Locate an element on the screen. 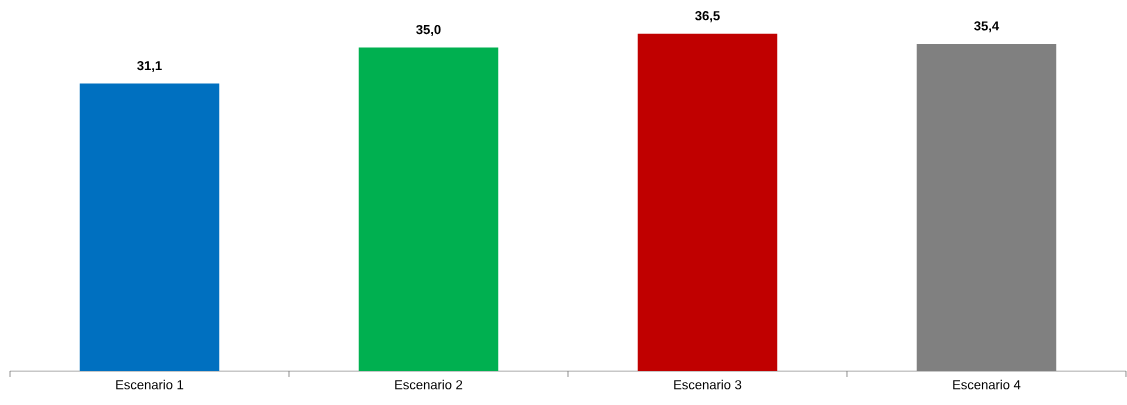  data-label: 35,4 is located at coordinates (987, 27).